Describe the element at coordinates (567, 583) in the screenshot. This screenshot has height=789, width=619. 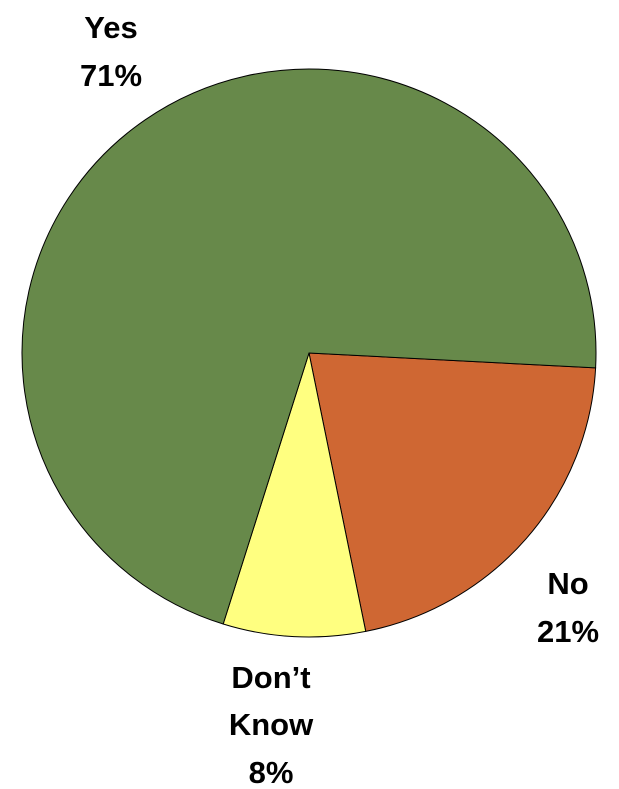
I see `slice-label-no: No` at that location.